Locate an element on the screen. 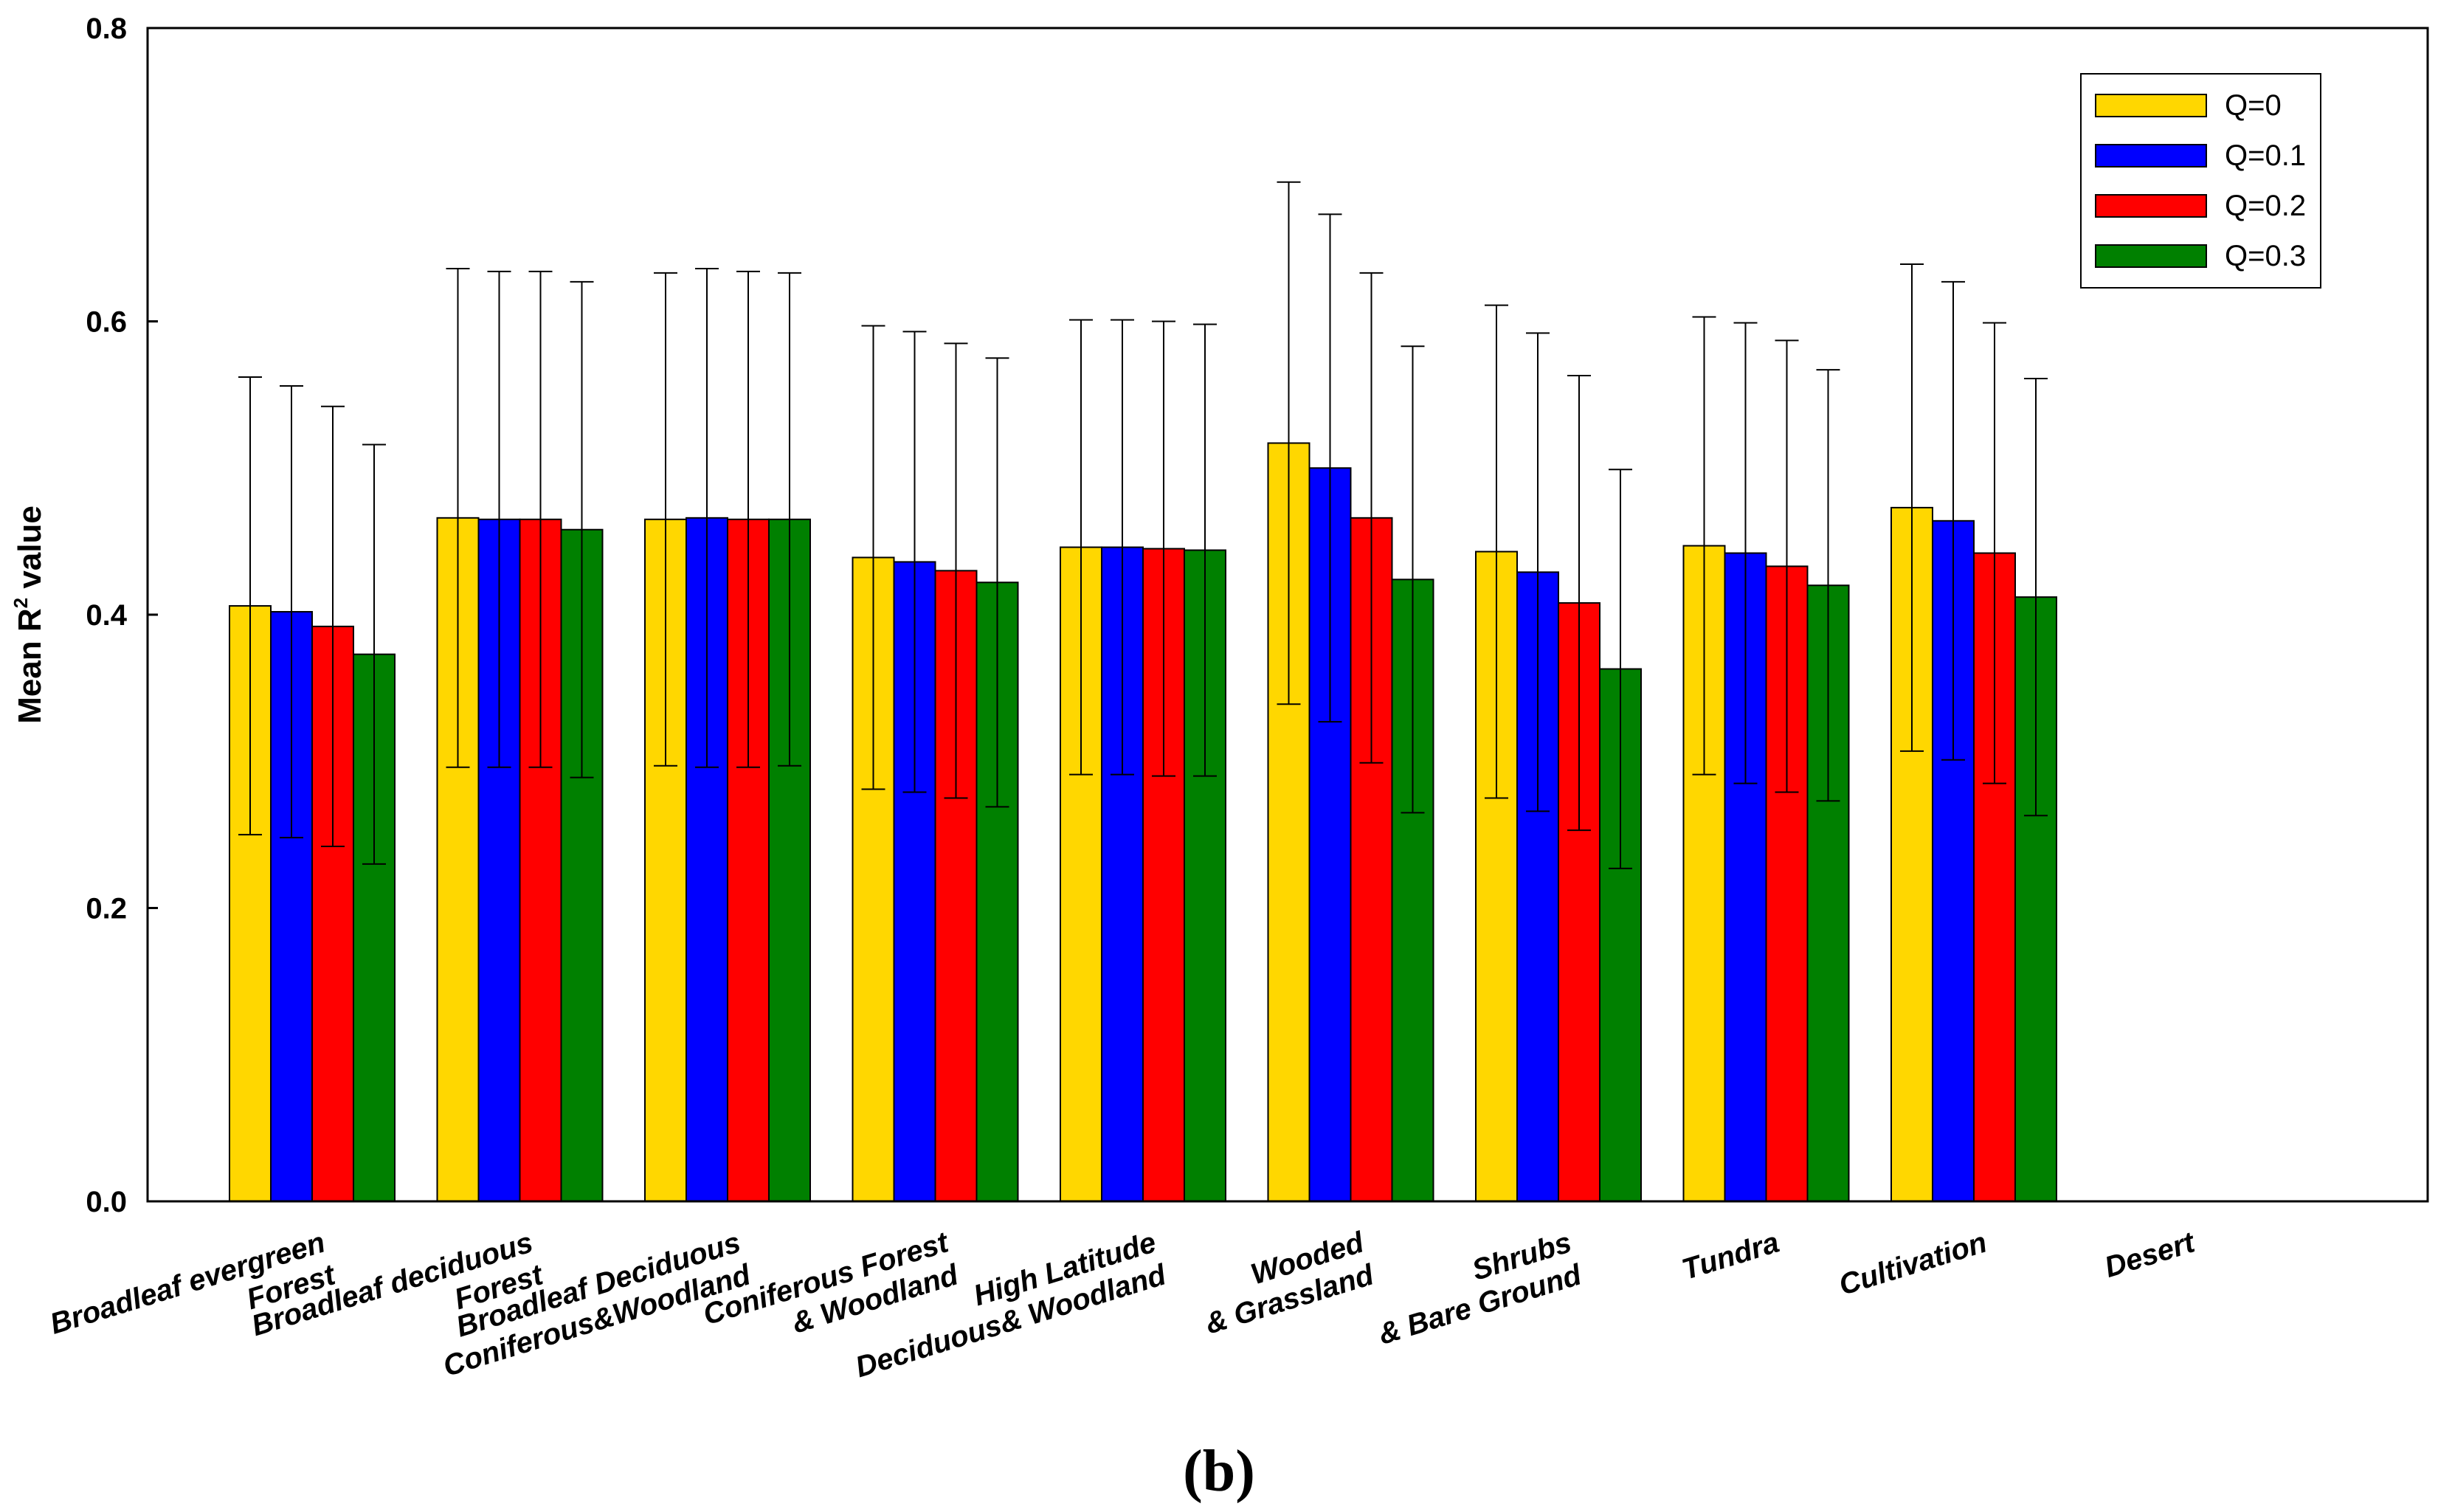  y-axis-title: Mean R2 value is located at coordinates (29, 615).